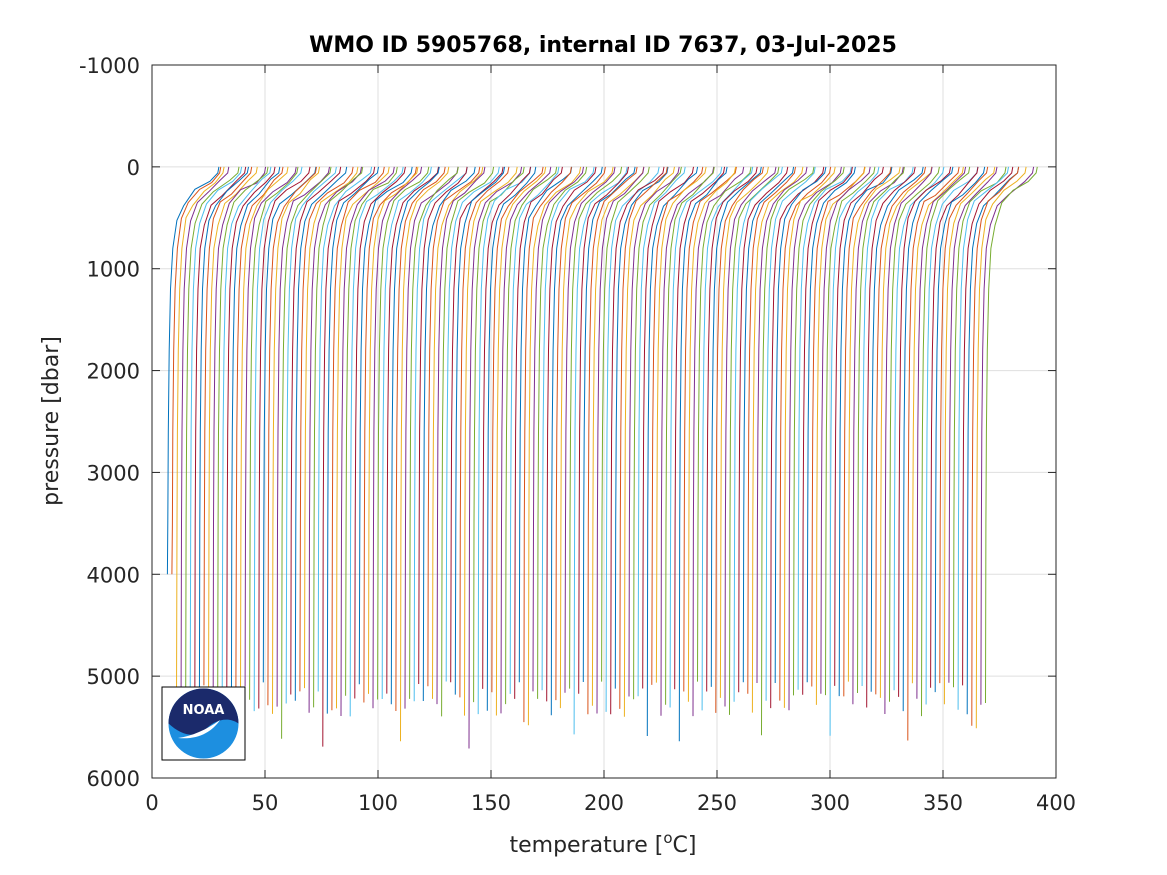  What do you see at coordinates (943, 803) in the screenshot?
I see `x-tick-label: 350` at bounding box center [943, 803].